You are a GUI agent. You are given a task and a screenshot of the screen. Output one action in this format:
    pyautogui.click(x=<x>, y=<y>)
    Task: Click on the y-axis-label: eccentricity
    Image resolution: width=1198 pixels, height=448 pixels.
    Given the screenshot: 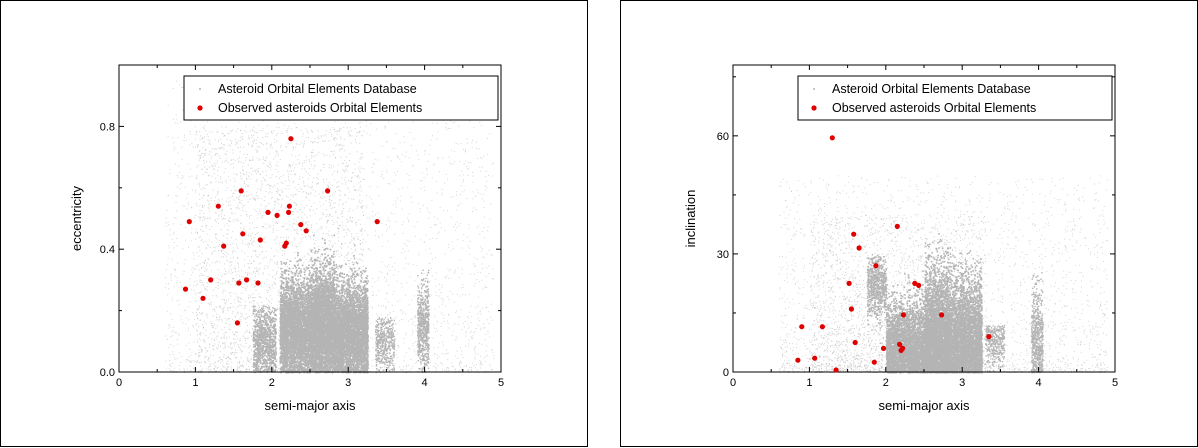 What is the action you would take?
    pyautogui.click(x=76, y=218)
    